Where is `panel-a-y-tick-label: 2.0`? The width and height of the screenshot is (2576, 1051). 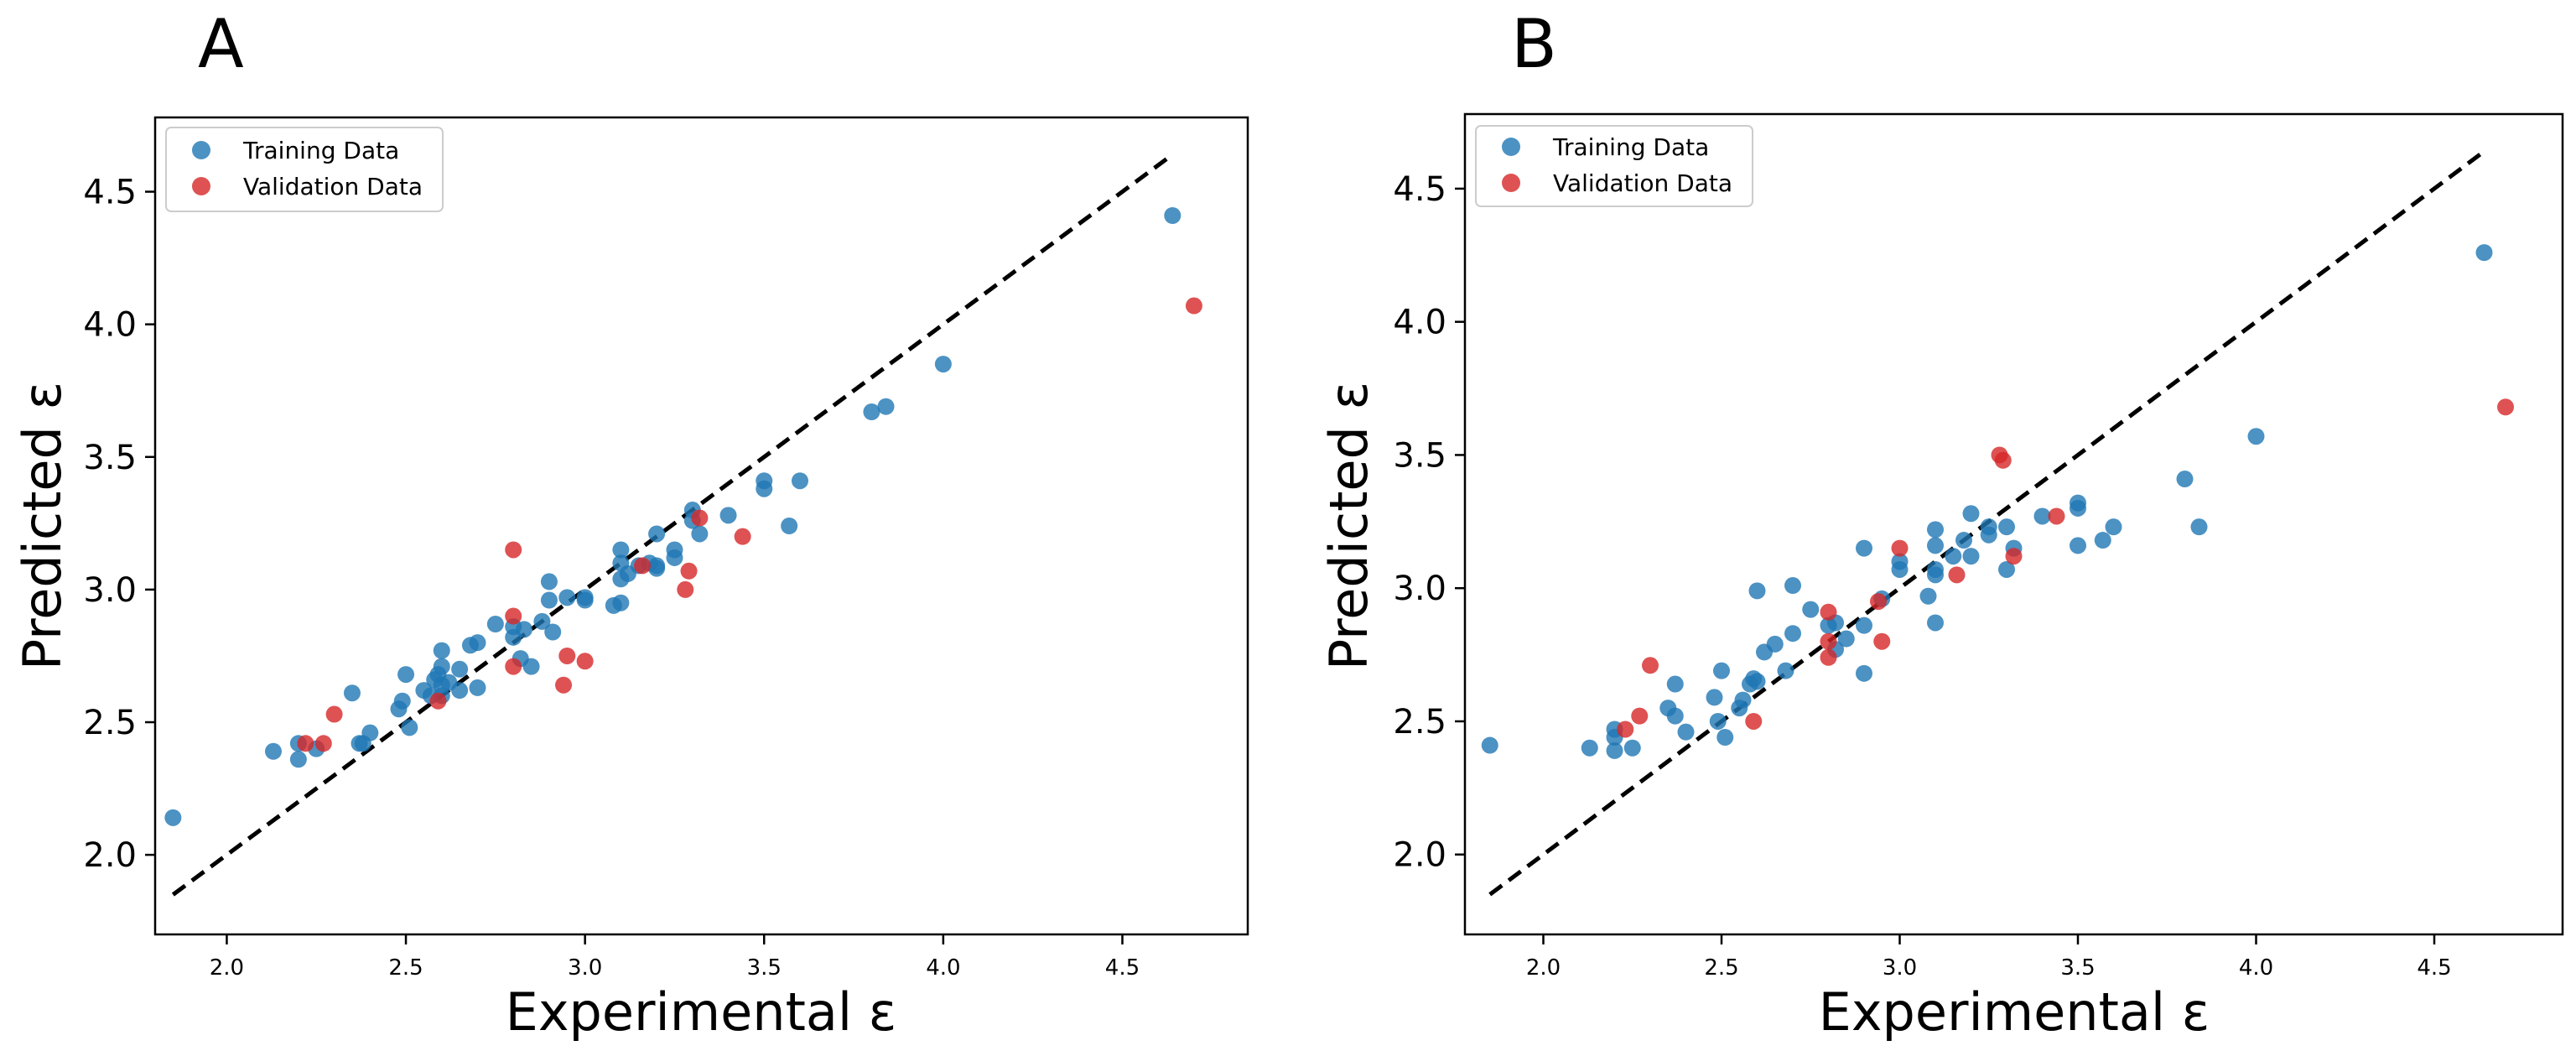
panel-a-y-tick-label: 2.0 is located at coordinates (110, 855).